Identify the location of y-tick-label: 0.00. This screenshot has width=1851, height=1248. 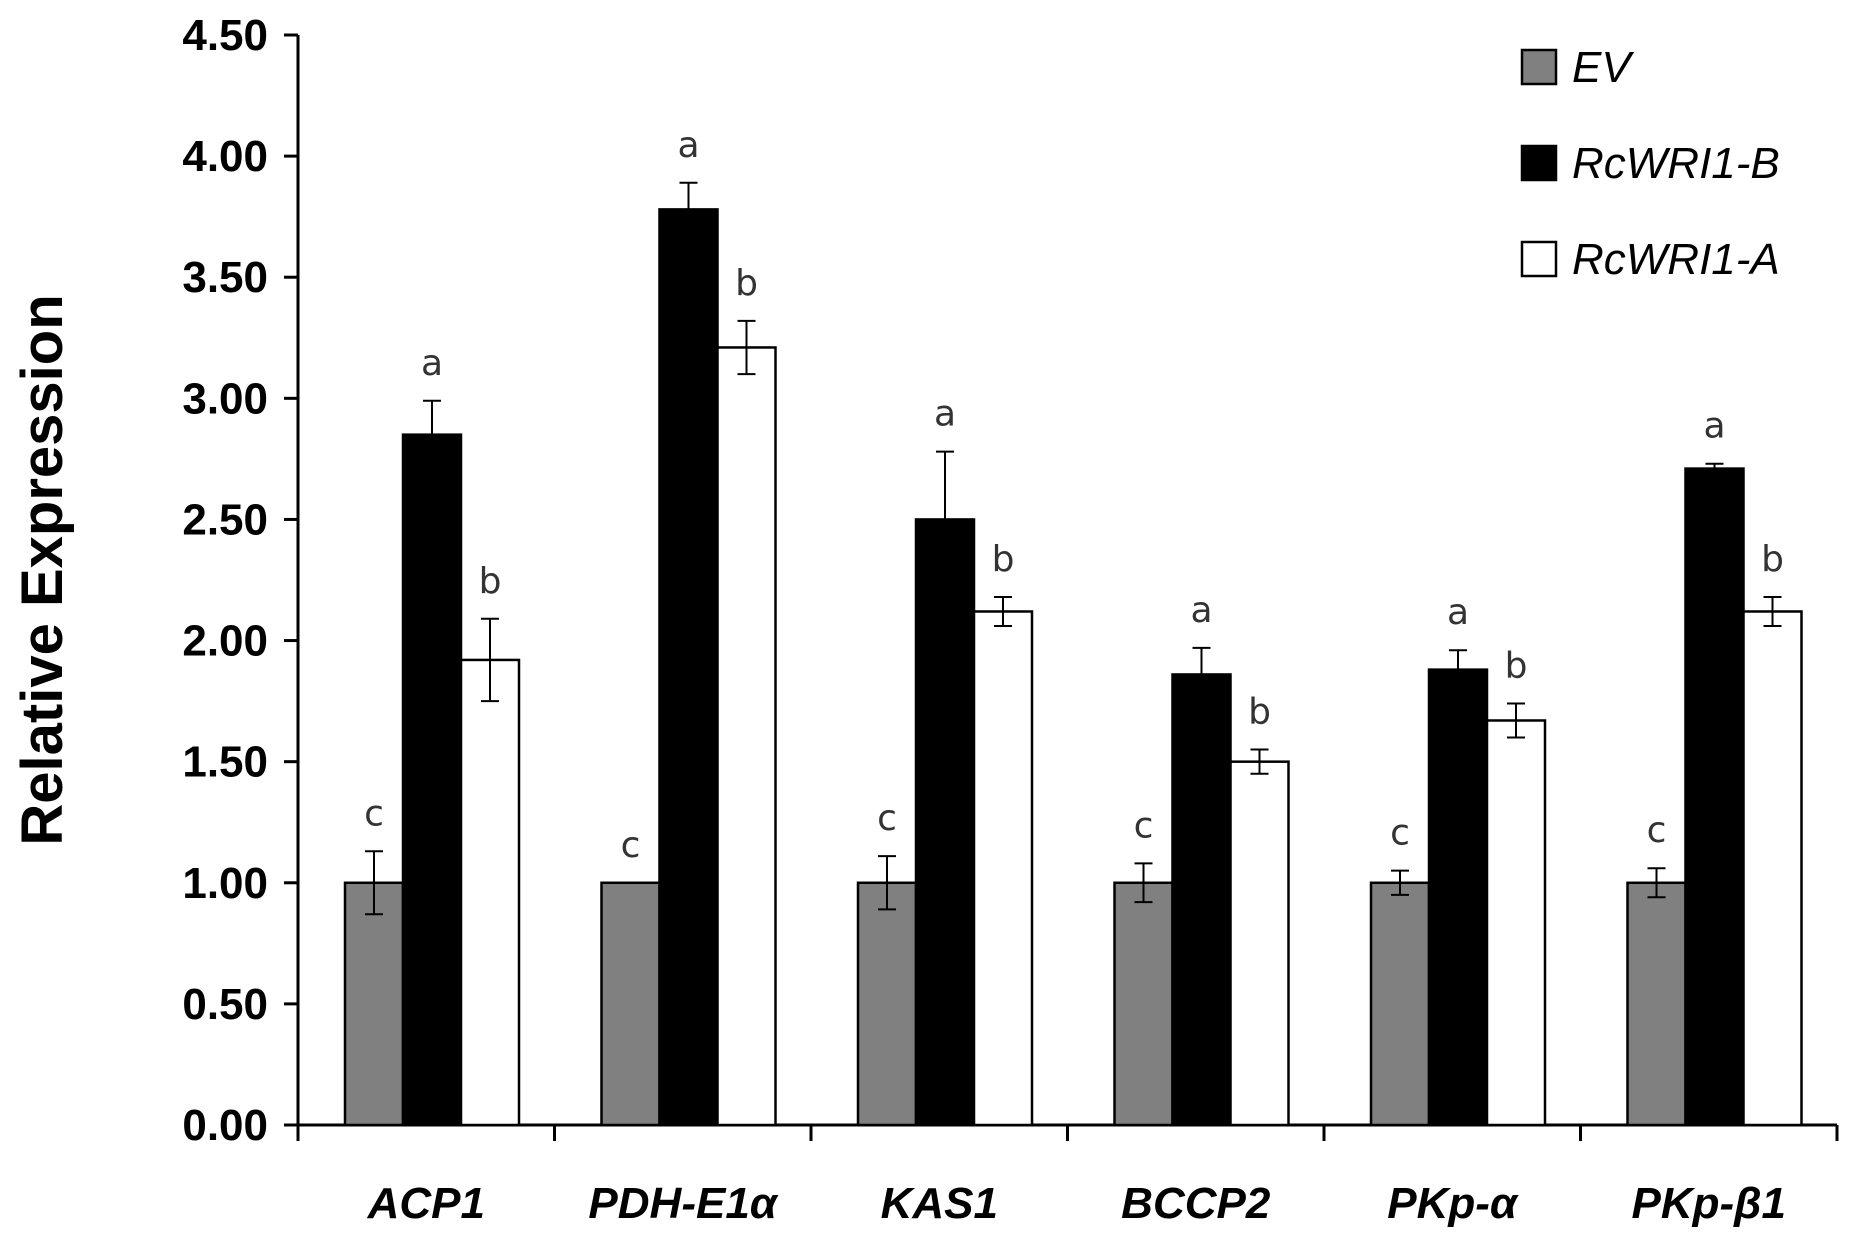
(225, 1125).